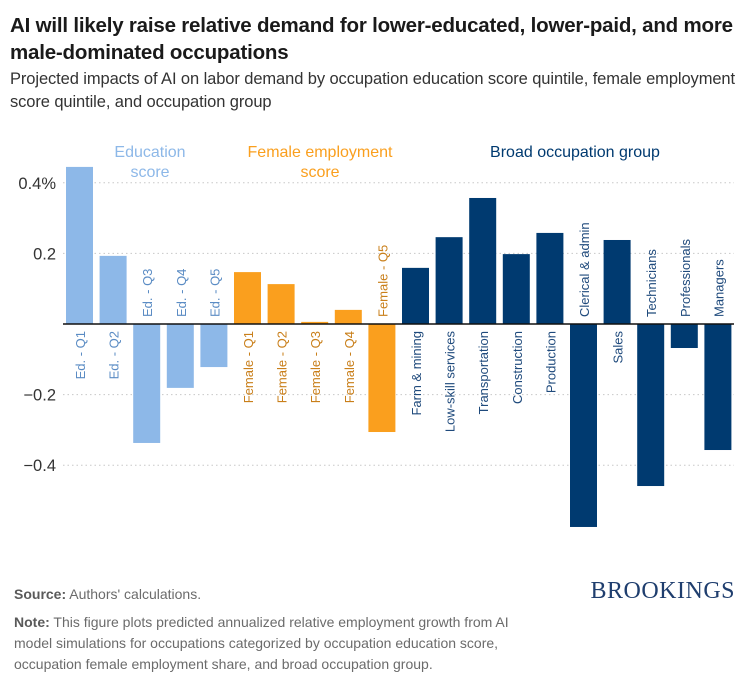 Image resolution: width=749 pixels, height=700 pixels. What do you see at coordinates (416, 373) in the screenshot?
I see `category-label: Farm & mining` at bounding box center [416, 373].